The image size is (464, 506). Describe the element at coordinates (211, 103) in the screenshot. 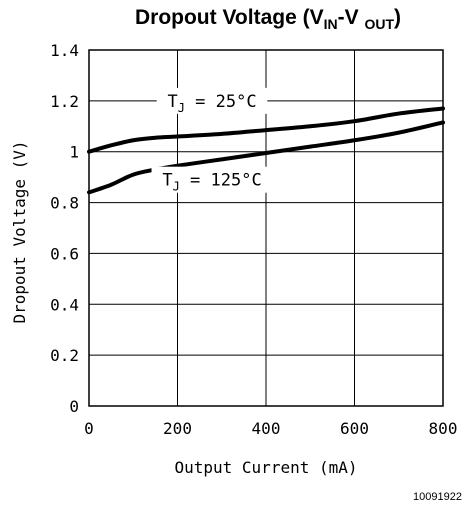

I see `series-annotation-0: TJ = 25°C` at that location.